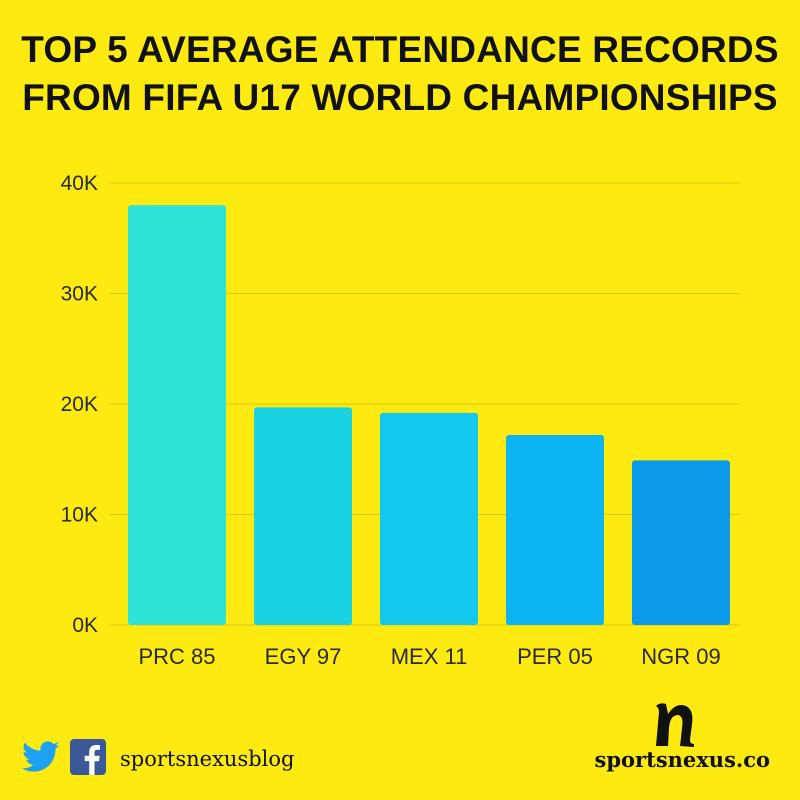 The width and height of the screenshot is (800, 800). I want to click on x-tick-label: EGY 97, so click(303, 656).